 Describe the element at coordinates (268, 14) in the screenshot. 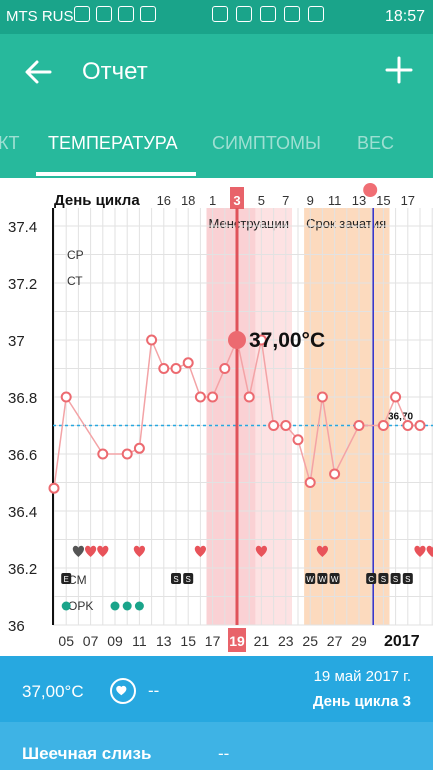

I see `system-icons` at that location.